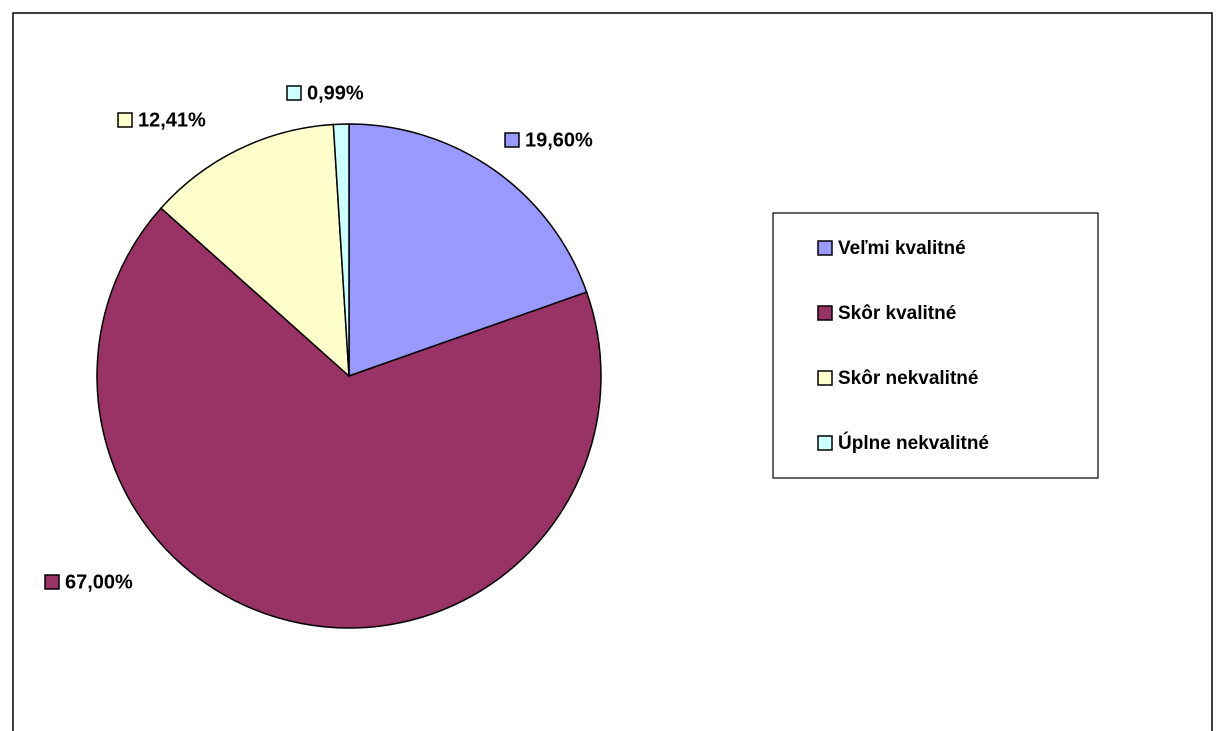 Image resolution: width=1216 pixels, height=731 pixels. What do you see at coordinates (172, 120) in the screenshot?
I see `data-label: 12,41%` at bounding box center [172, 120].